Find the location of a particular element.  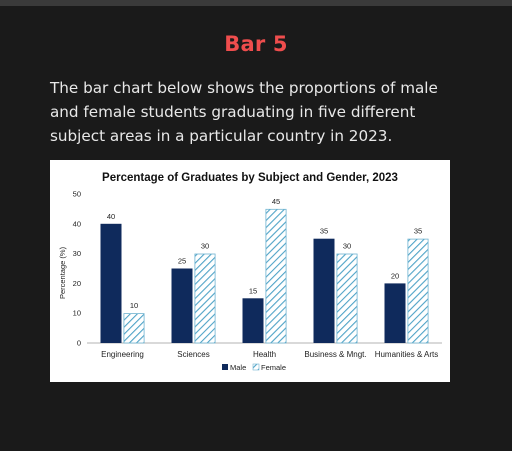

y-tick-label: 50 is located at coordinates (77, 194).